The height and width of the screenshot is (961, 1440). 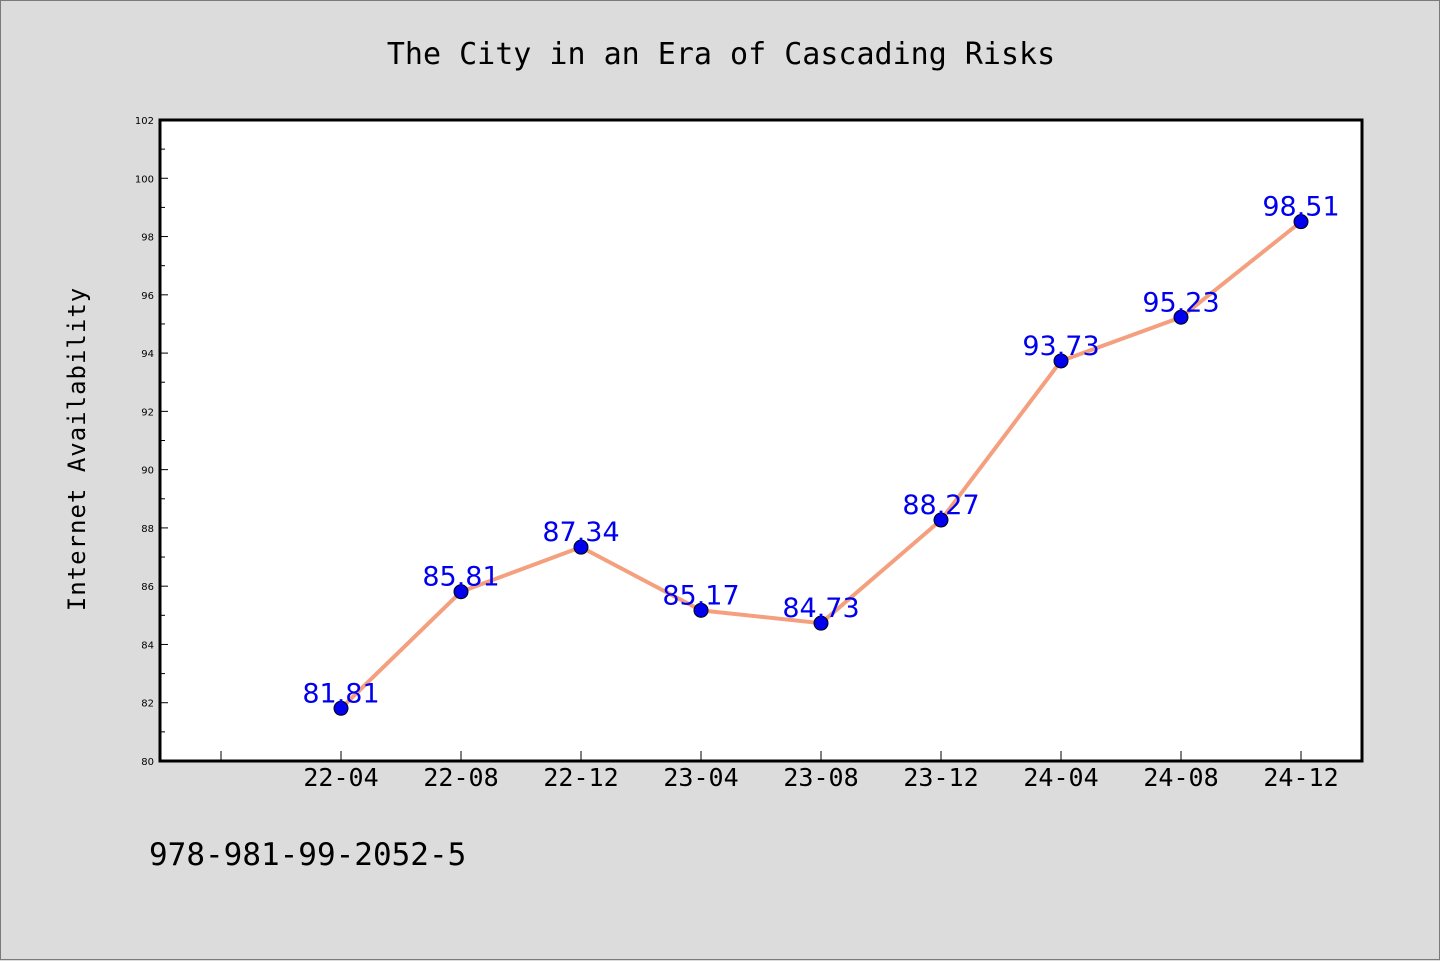 I want to click on y-axis: 80 82 84 86 88 90 92 94 96 98 100 102, so click(x=151, y=442).